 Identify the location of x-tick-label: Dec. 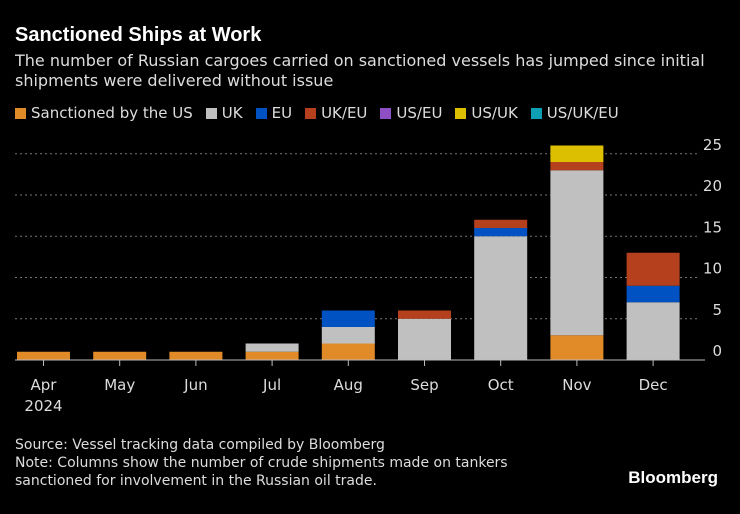
(653, 385).